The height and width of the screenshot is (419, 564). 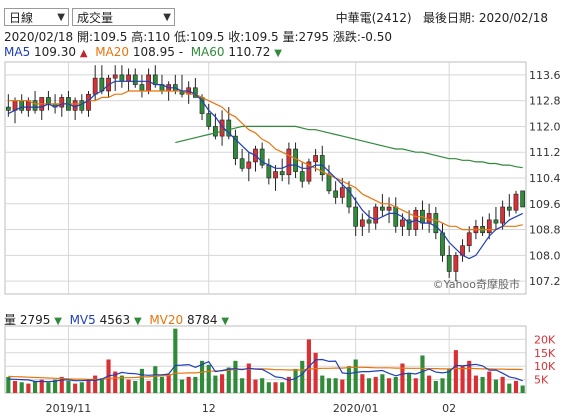 What do you see at coordinates (123, 17) in the screenshot?
I see `indicator-select: 成交量 ▼` at bounding box center [123, 17].